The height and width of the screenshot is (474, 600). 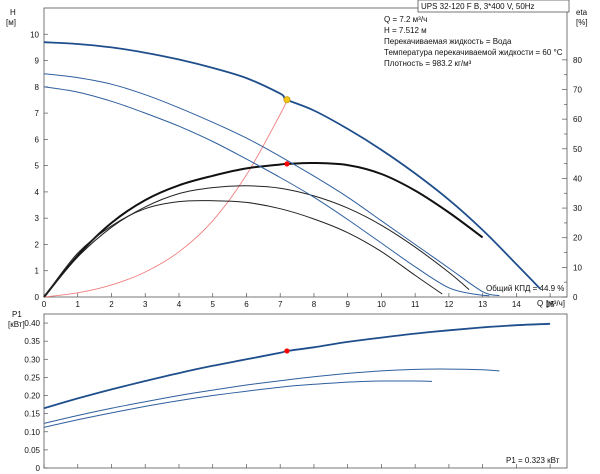 I want to click on head-tick-label: 6, so click(x=37, y=139).